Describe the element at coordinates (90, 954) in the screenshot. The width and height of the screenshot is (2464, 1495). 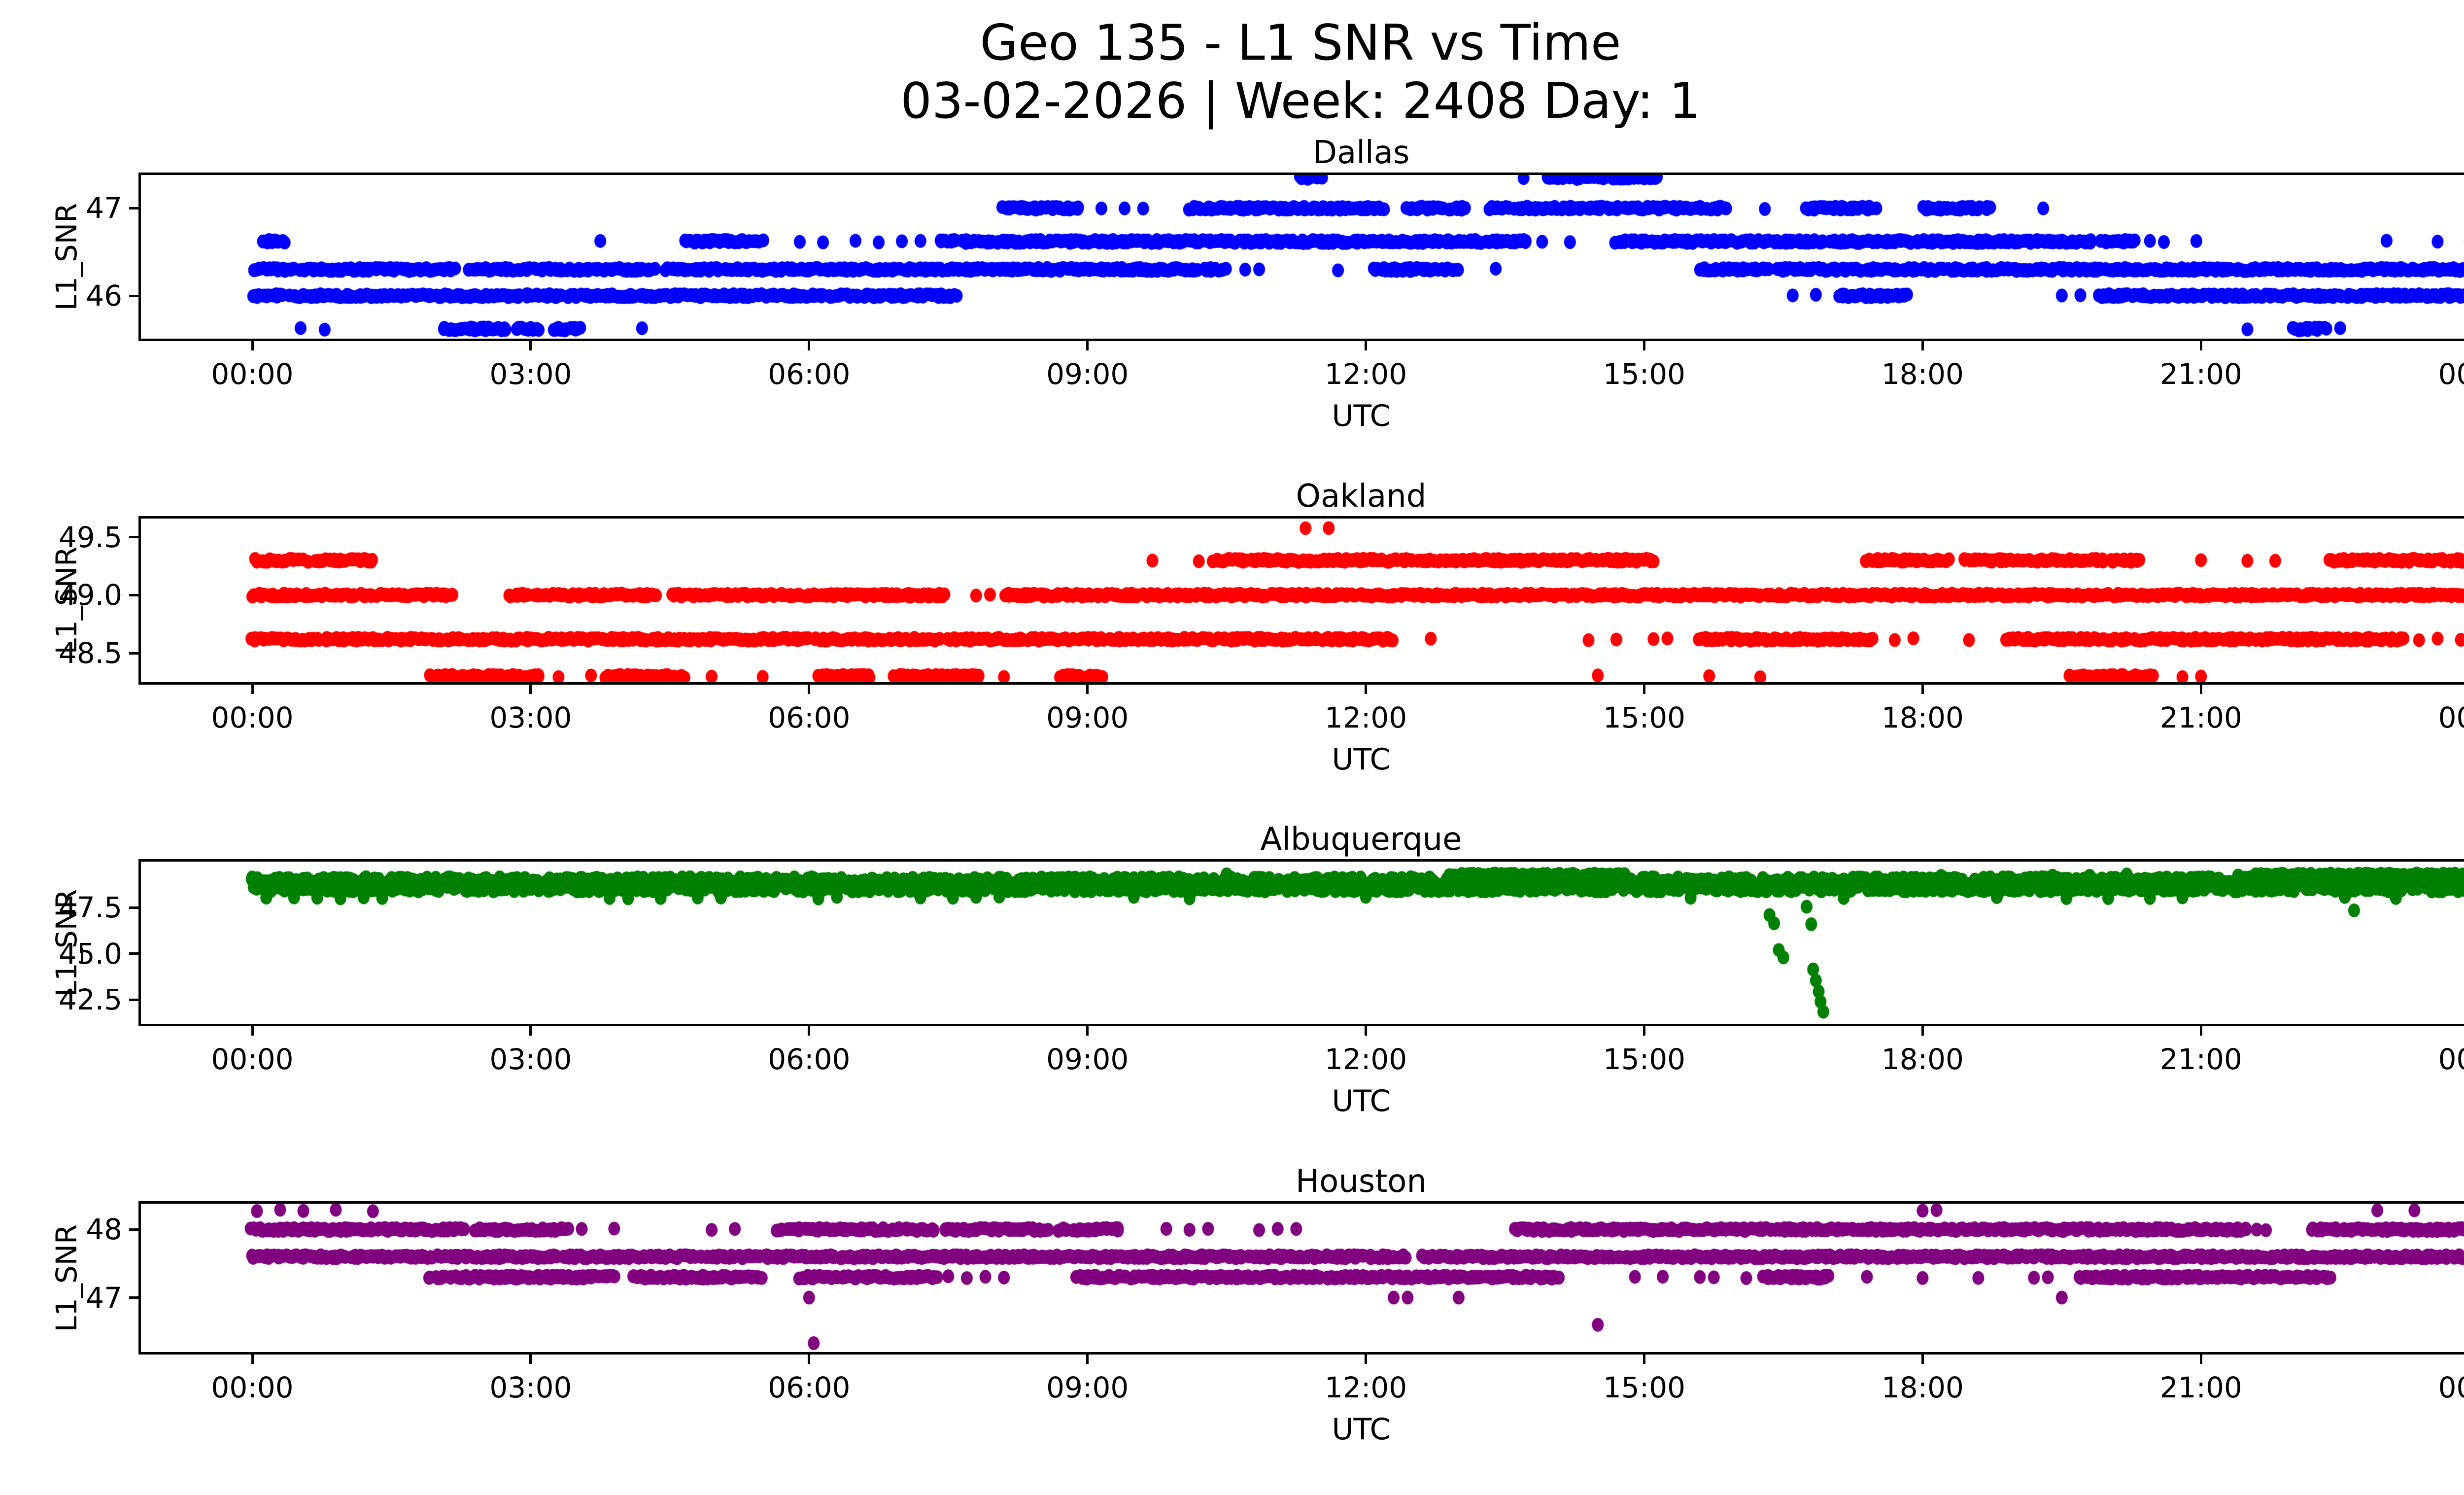
I see `y-tick-label: 45.0` at that location.